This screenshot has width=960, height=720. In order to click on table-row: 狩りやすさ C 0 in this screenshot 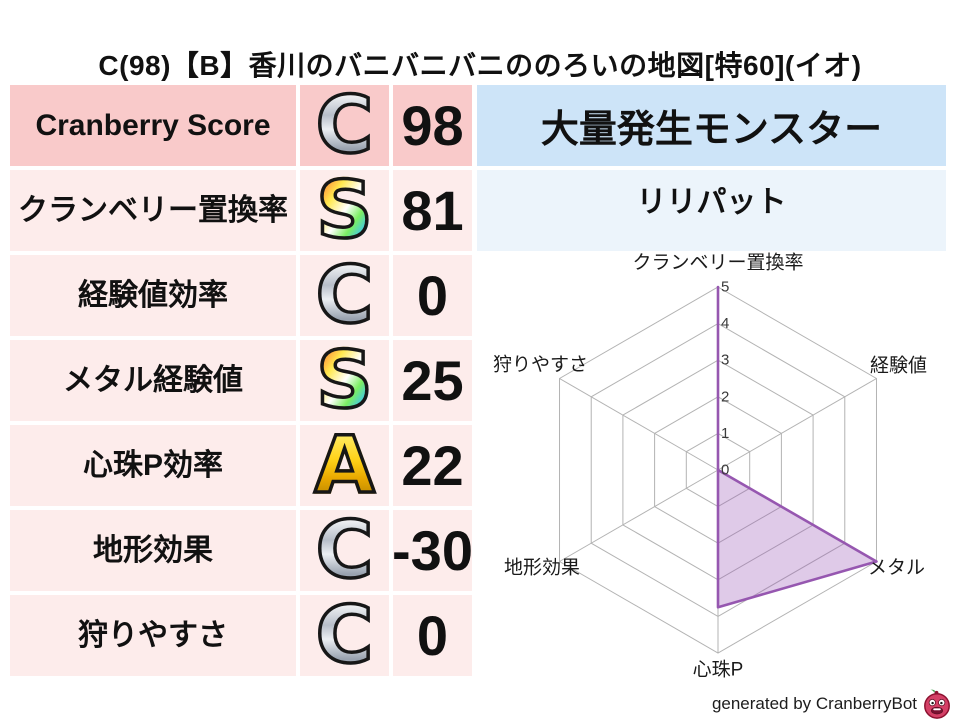, I will do `click(241, 635)`.